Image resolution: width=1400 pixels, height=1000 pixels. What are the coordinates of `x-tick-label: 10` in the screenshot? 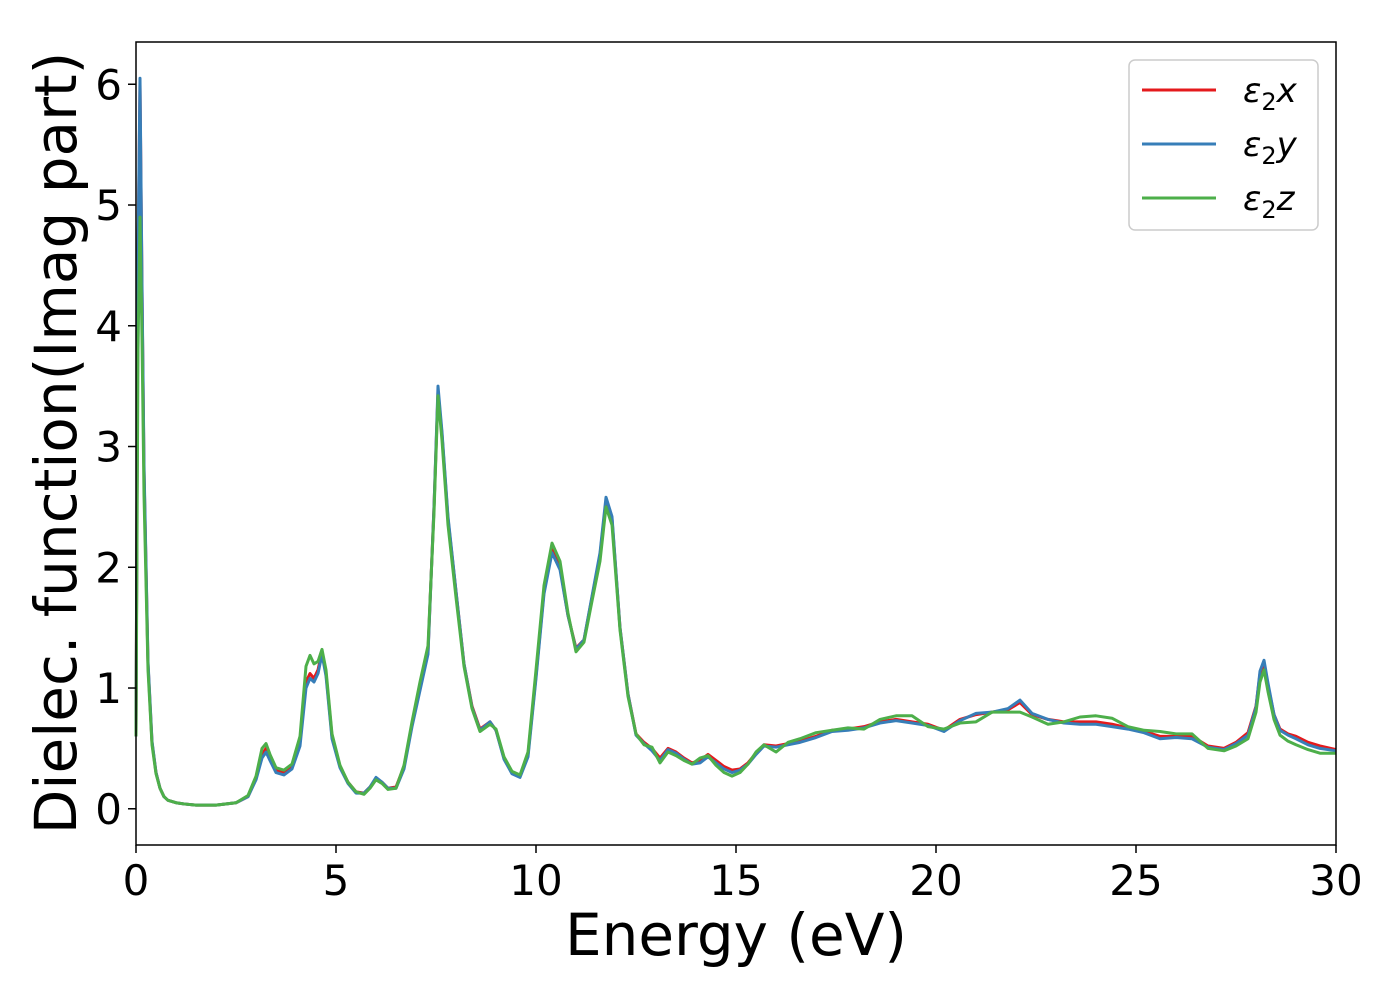 It's located at (535, 880).